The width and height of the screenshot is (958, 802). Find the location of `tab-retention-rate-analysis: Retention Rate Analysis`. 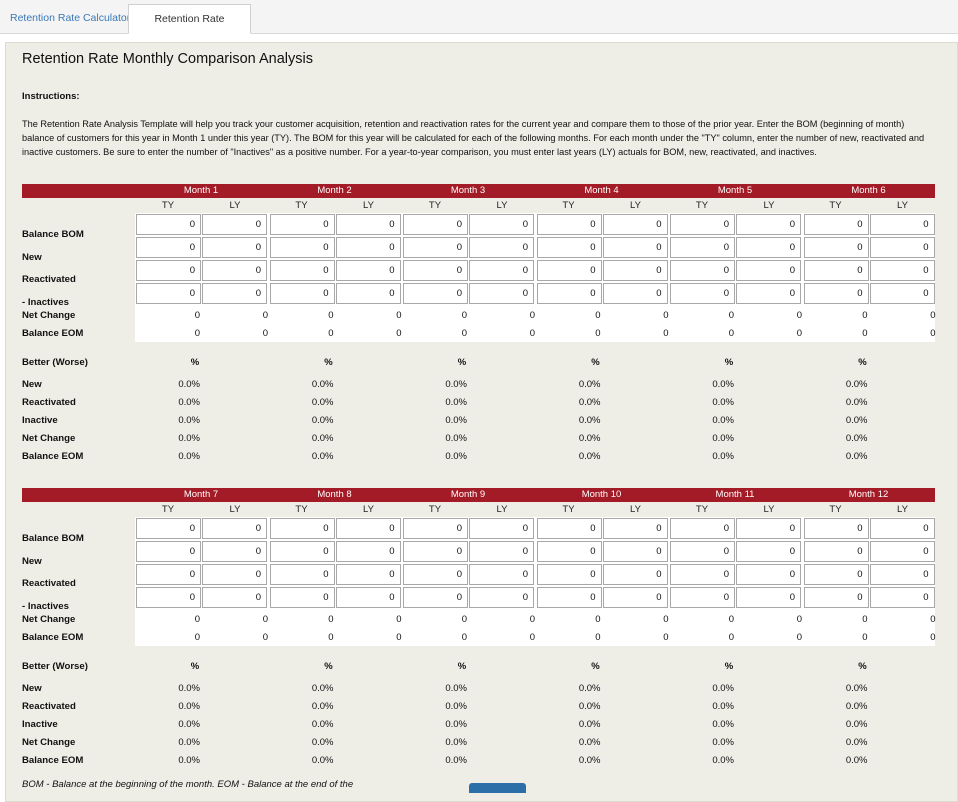

tab-retention-rate-analysis: Retention Rate Analysis is located at coordinates (189, 28).